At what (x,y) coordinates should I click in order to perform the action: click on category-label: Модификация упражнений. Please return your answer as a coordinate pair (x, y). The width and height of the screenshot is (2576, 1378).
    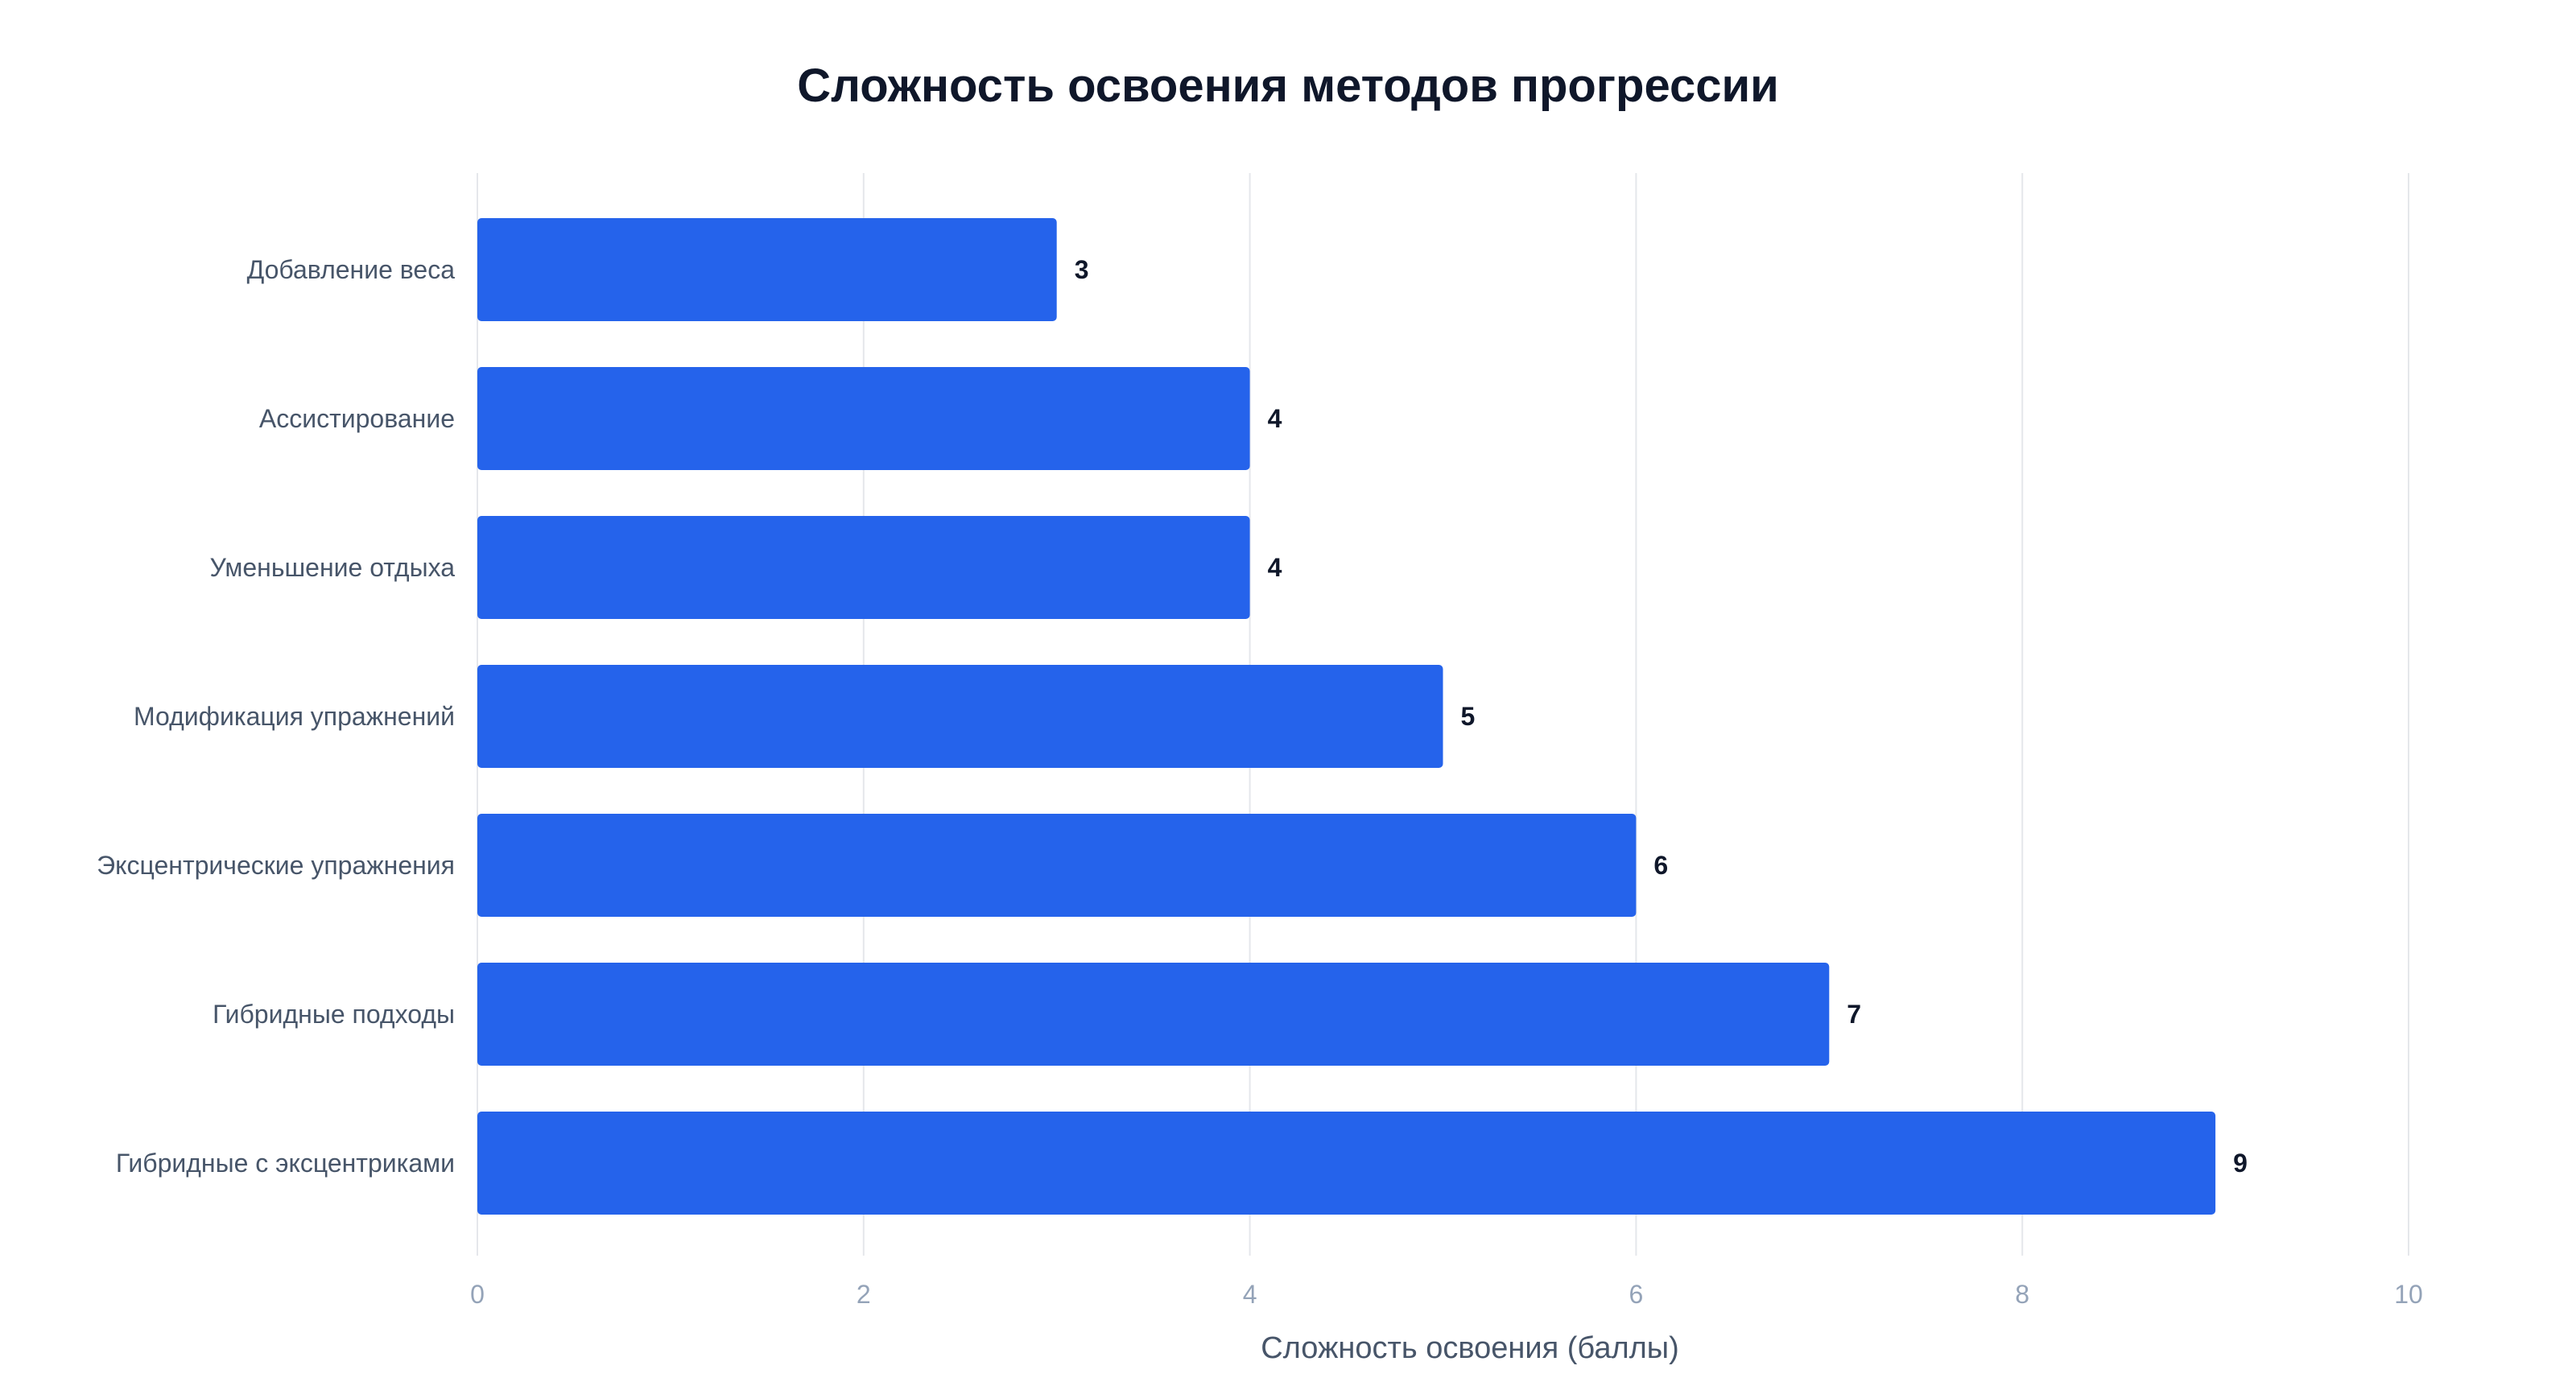
    Looking at the image, I should click on (294, 716).